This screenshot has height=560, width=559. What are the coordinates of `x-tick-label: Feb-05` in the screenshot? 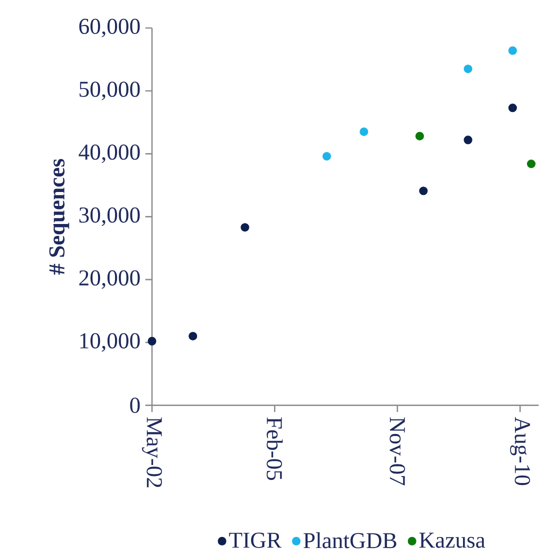 It's located at (274, 448).